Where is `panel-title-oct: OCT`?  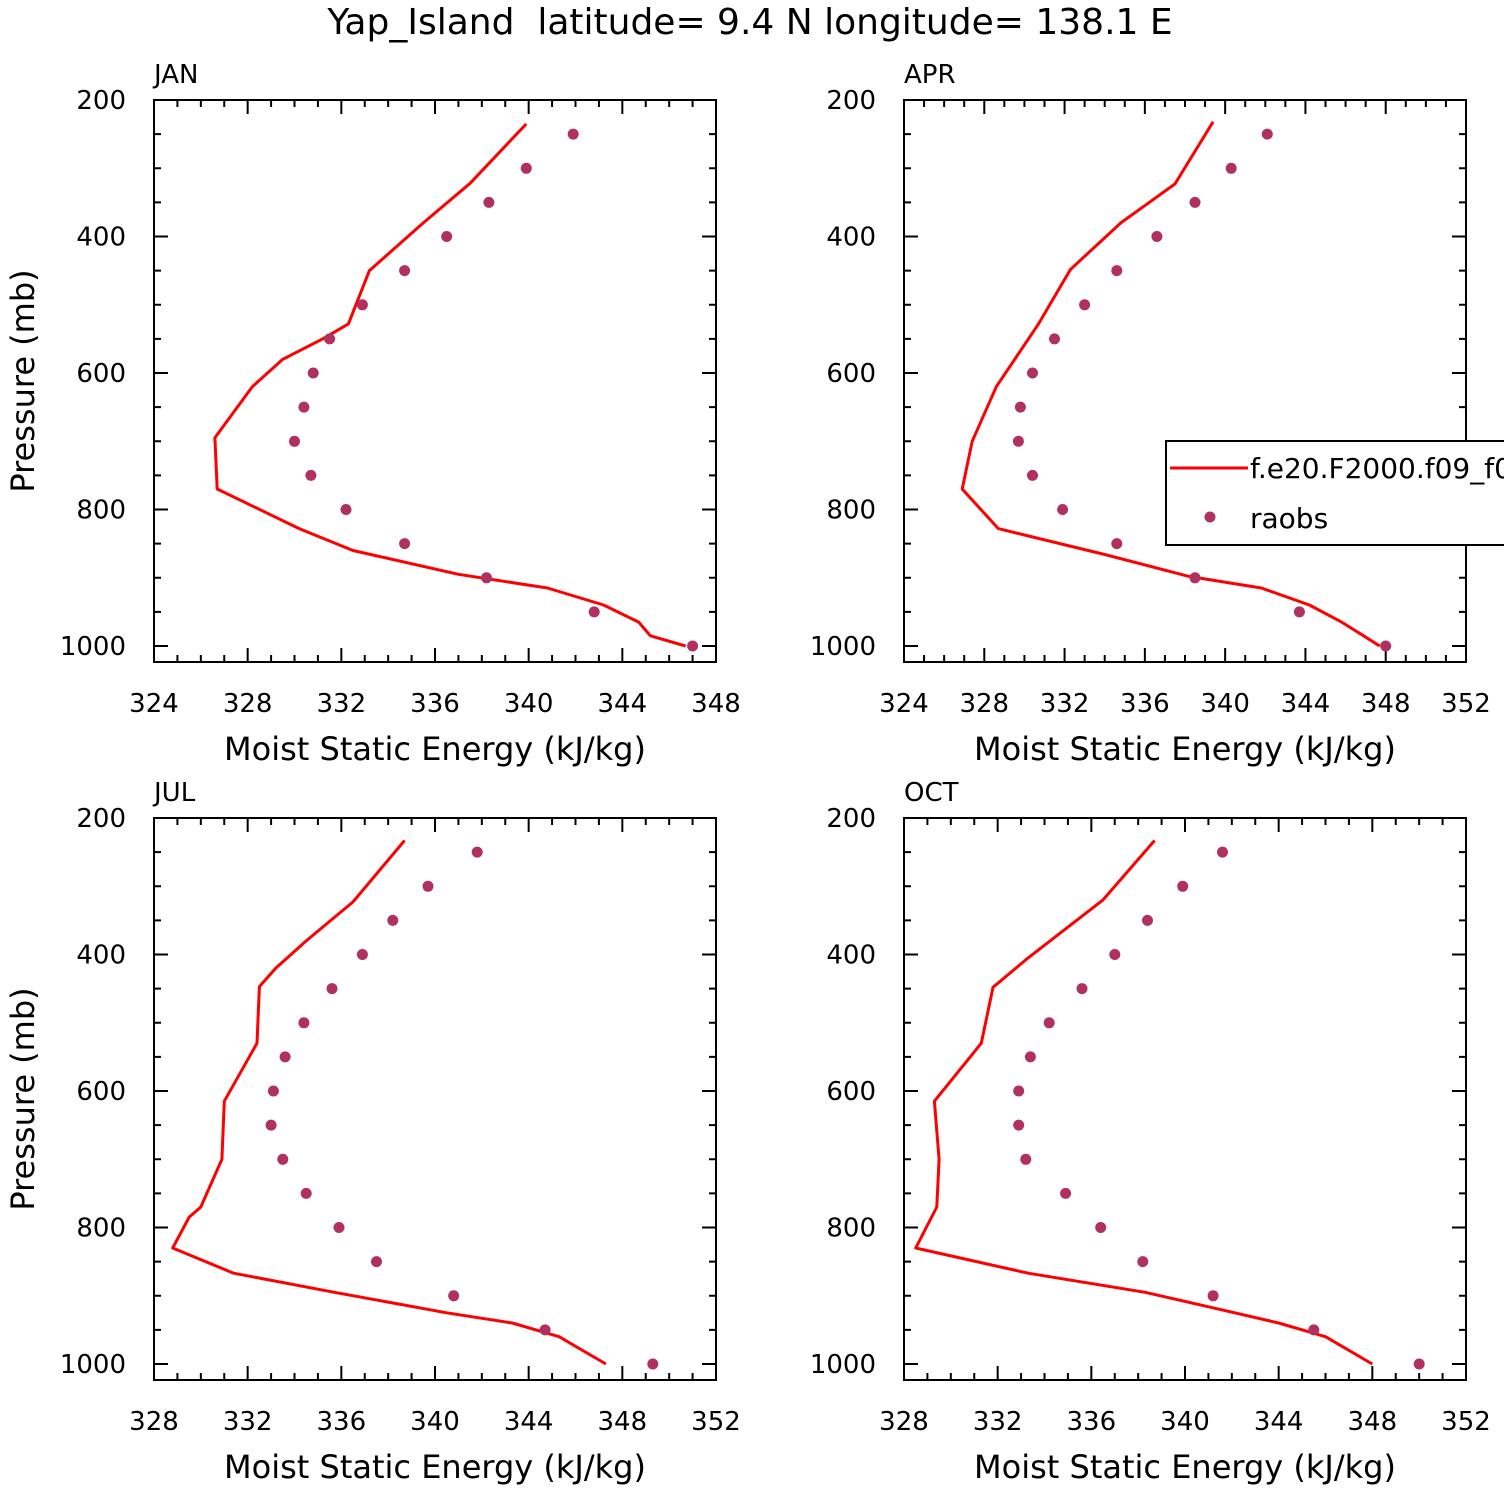 panel-title-oct: OCT is located at coordinates (931, 793).